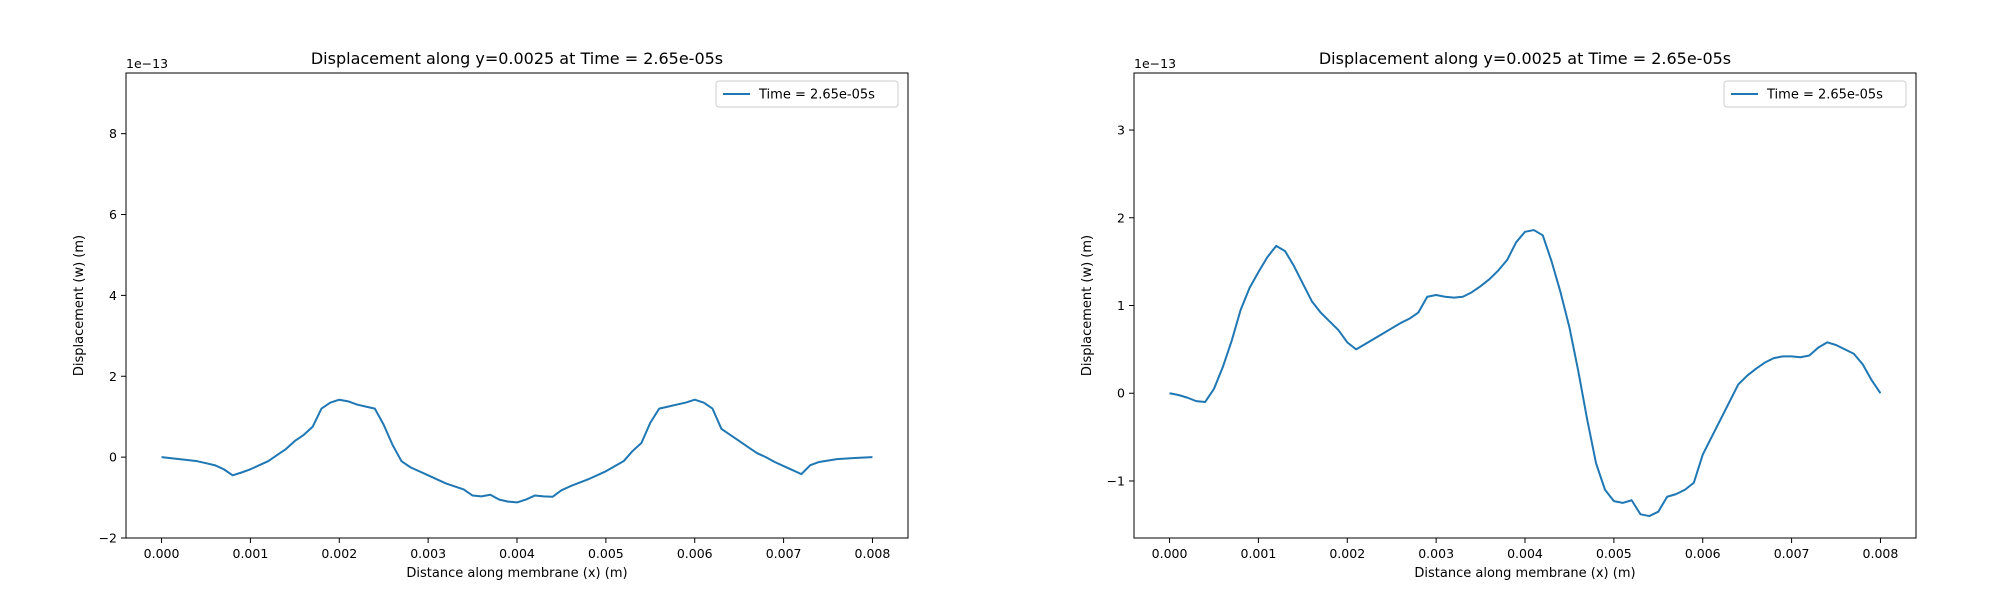  Describe the element at coordinates (1121, 130) in the screenshot. I see `y-tick-label: 3` at that location.